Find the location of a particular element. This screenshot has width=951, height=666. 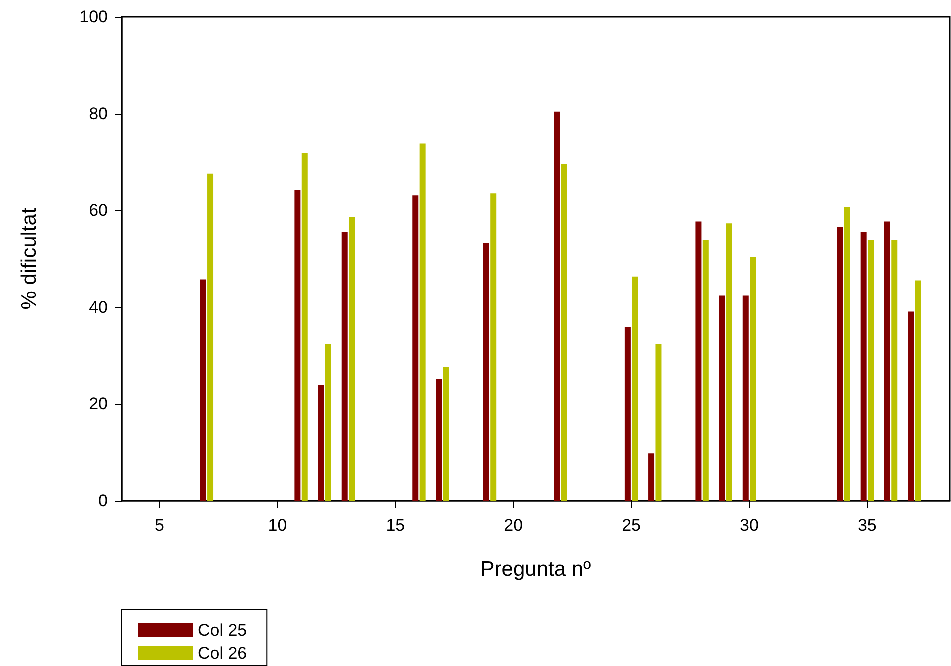

x-tick-label: 5 is located at coordinates (159, 525).